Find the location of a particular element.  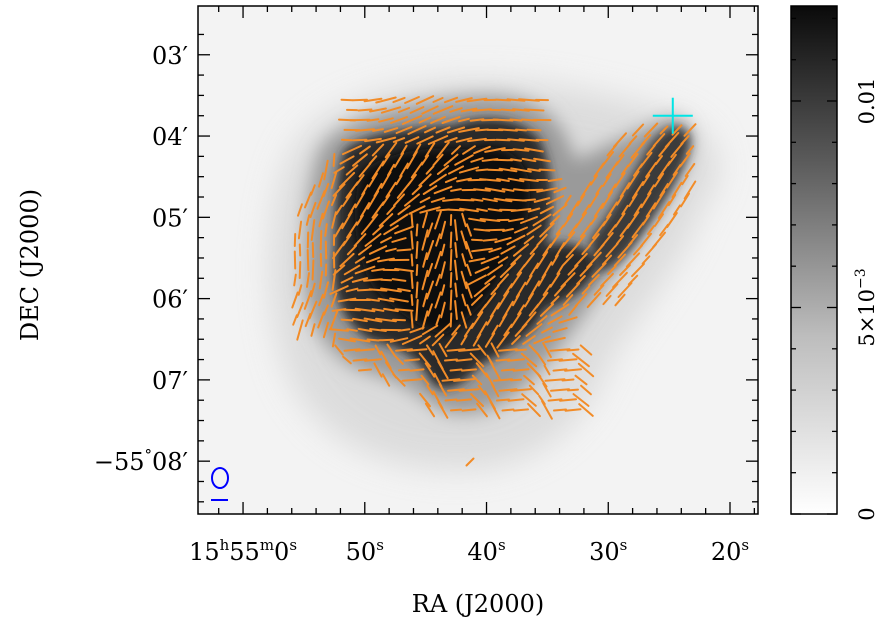

x-tick-label: 50s is located at coordinates (365, 551).